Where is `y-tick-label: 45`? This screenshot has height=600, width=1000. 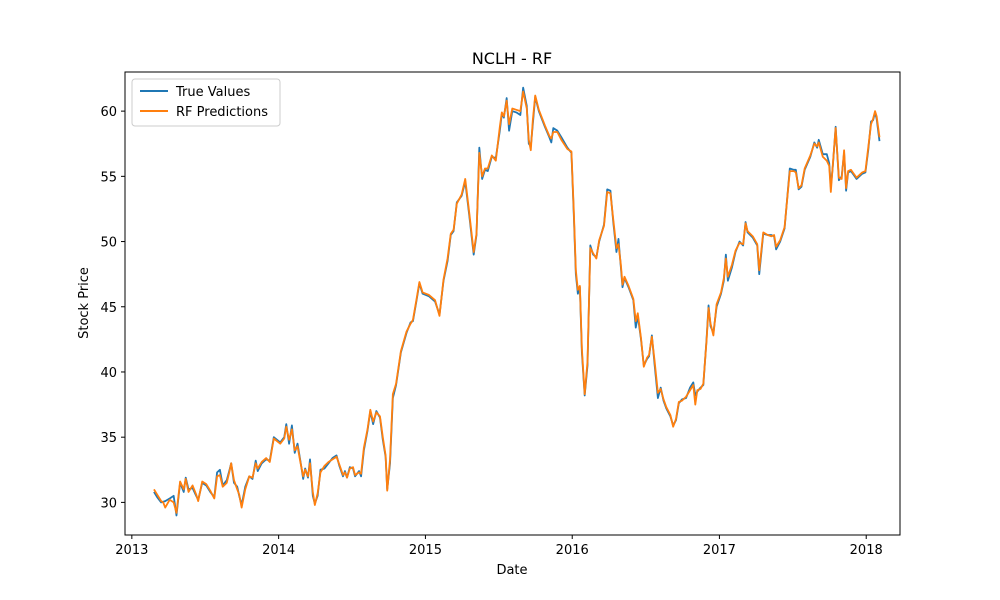
y-tick-label: 45 is located at coordinates (108, 308).